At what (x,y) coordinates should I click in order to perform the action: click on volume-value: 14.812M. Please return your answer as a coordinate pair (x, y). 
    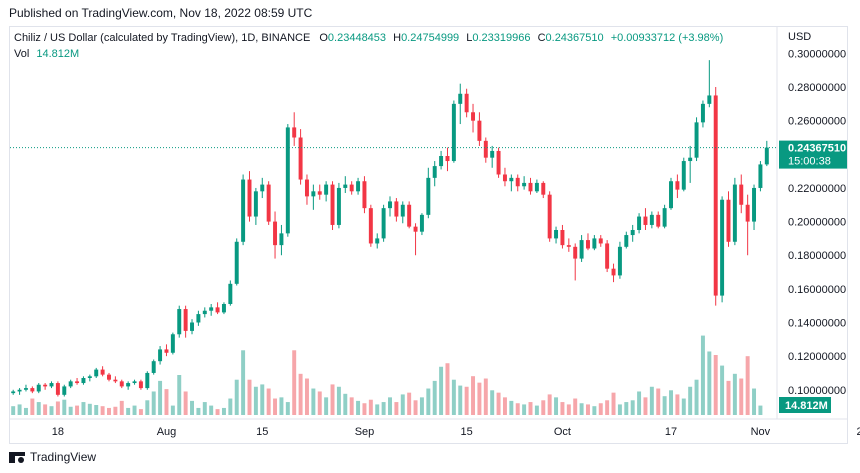
    Looking at the image, I should click on (58, 54).